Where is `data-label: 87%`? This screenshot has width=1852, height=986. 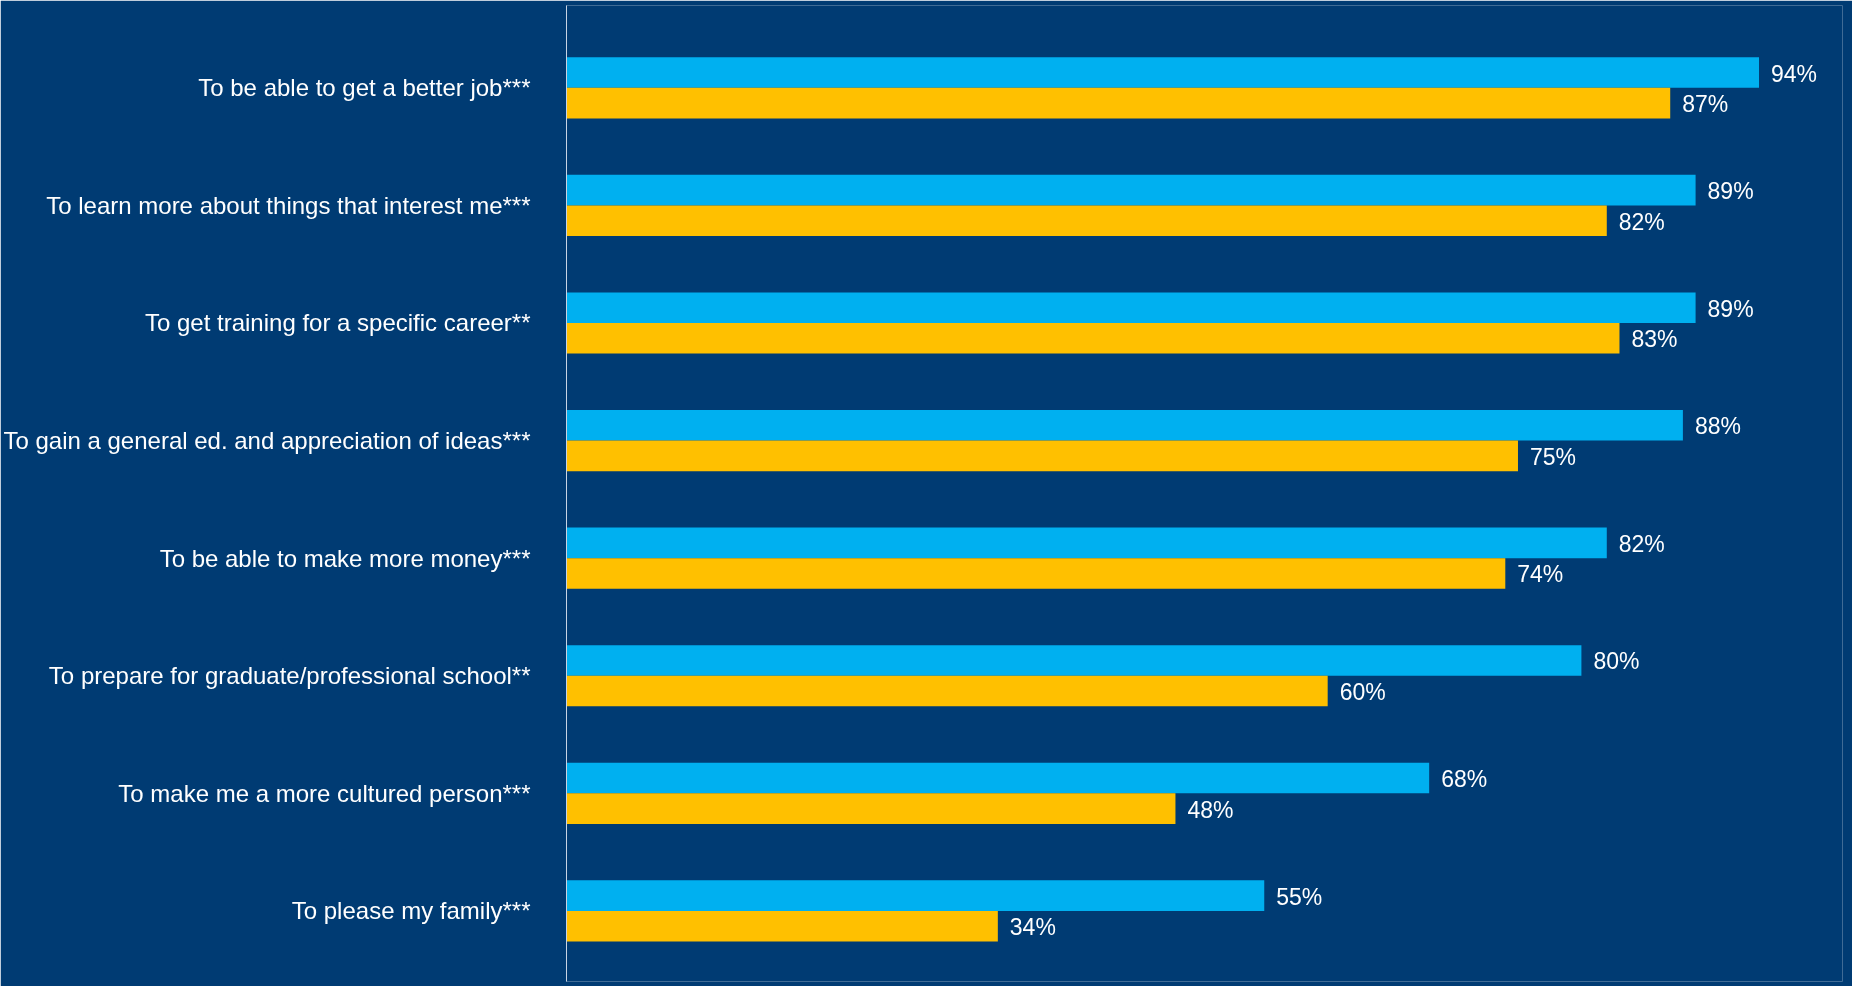
data-label: 87% is located at coordinates (1705, 104).